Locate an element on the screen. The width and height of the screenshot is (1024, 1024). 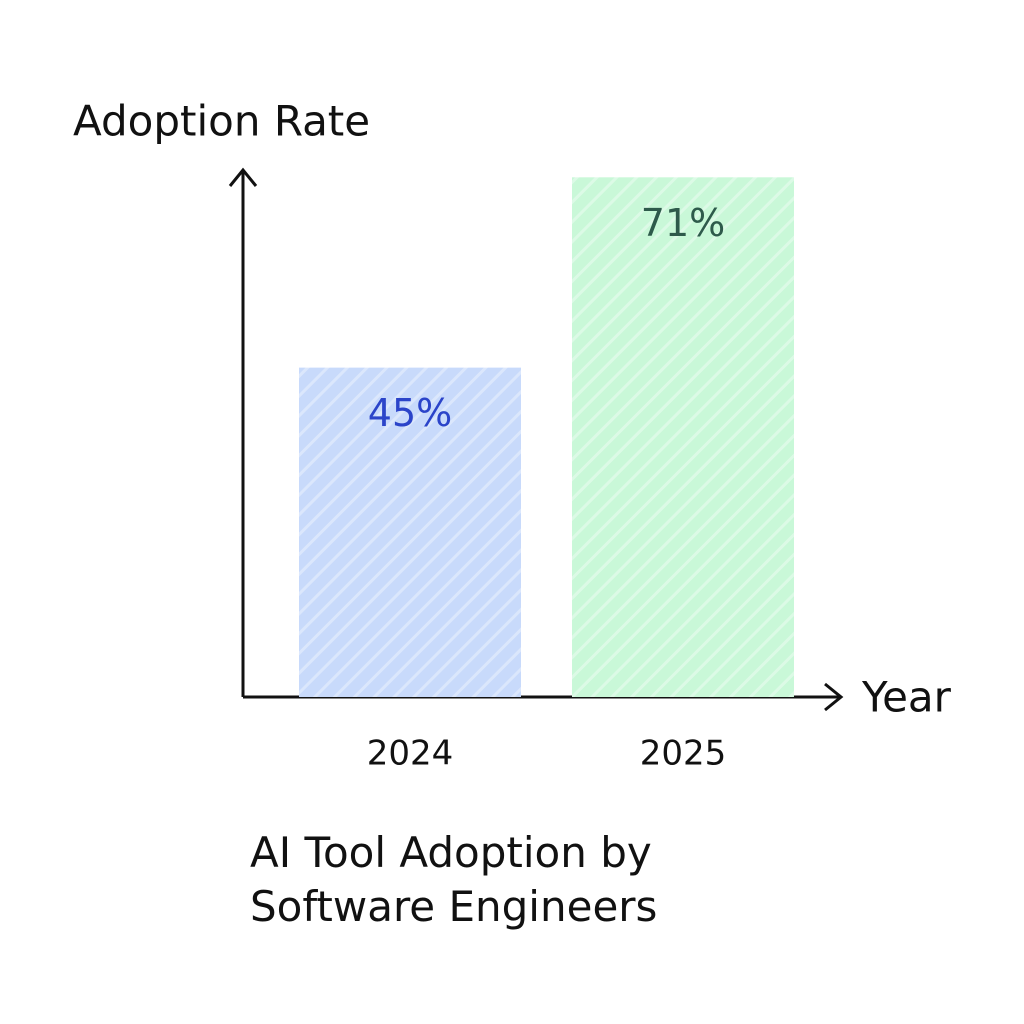
value-label: 45% is located at coordinates (410, 413).